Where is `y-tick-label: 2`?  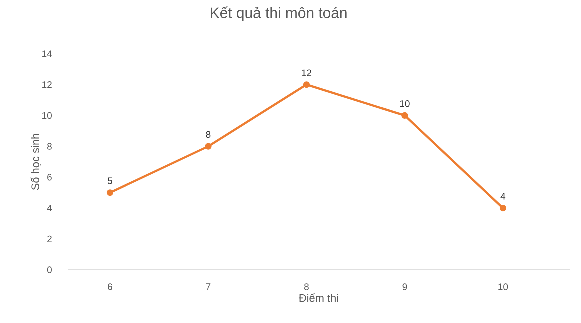 y-tick-label: 2 is located at coordinates (50, 239).